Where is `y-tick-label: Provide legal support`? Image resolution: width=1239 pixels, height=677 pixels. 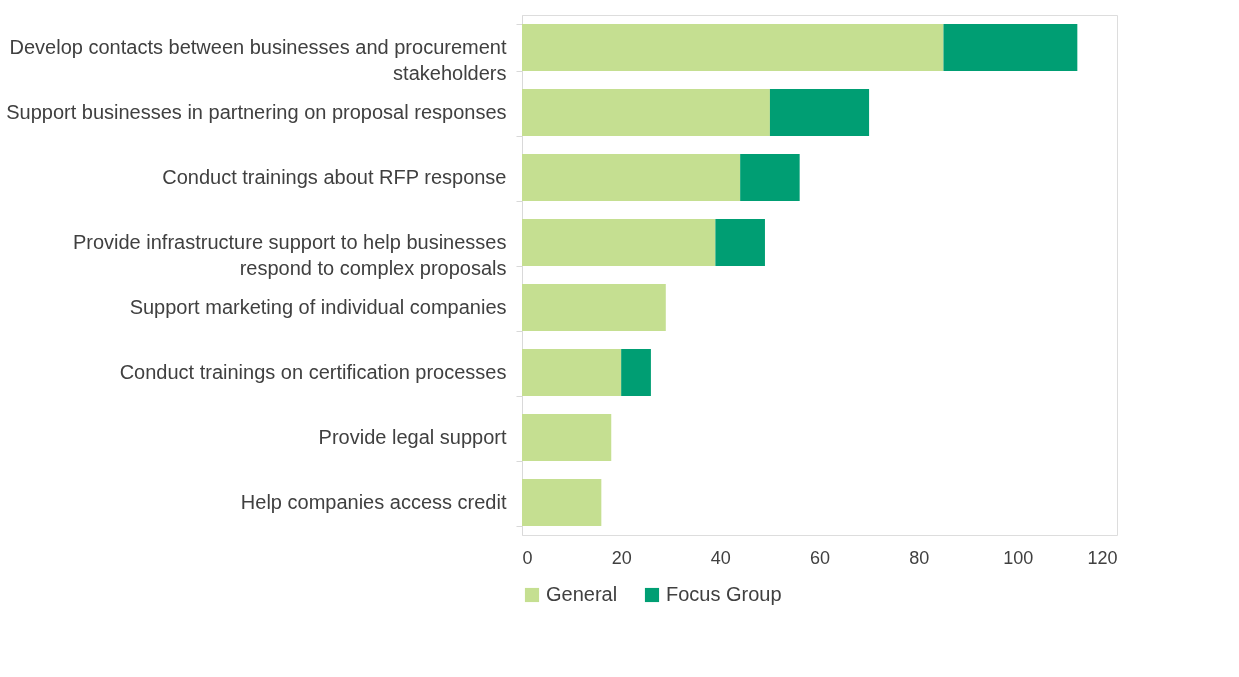
y-tick-label: Provide legal support is located at coordinates (412, 437).